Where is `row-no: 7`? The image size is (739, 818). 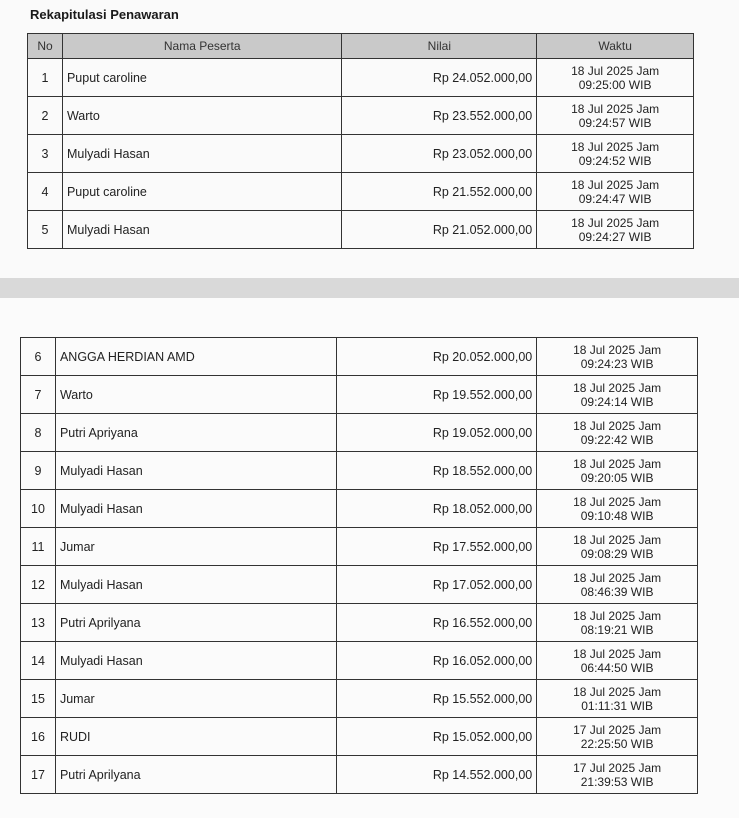
row-no: 7 is located at coordinates (38, 394).